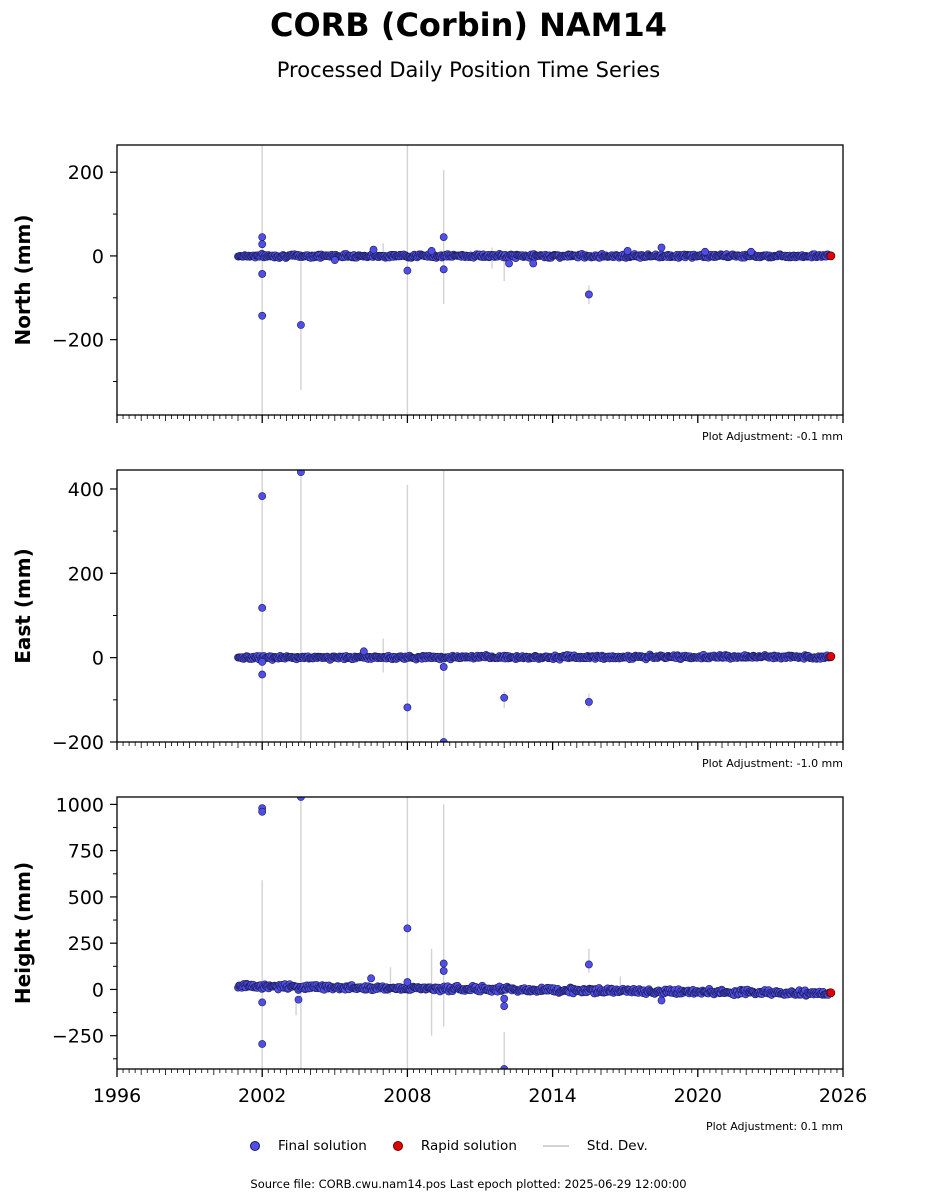 This screenshot has width=937, height=1200. I want to click on x-tick-label: 2008, so click(407, 1096).